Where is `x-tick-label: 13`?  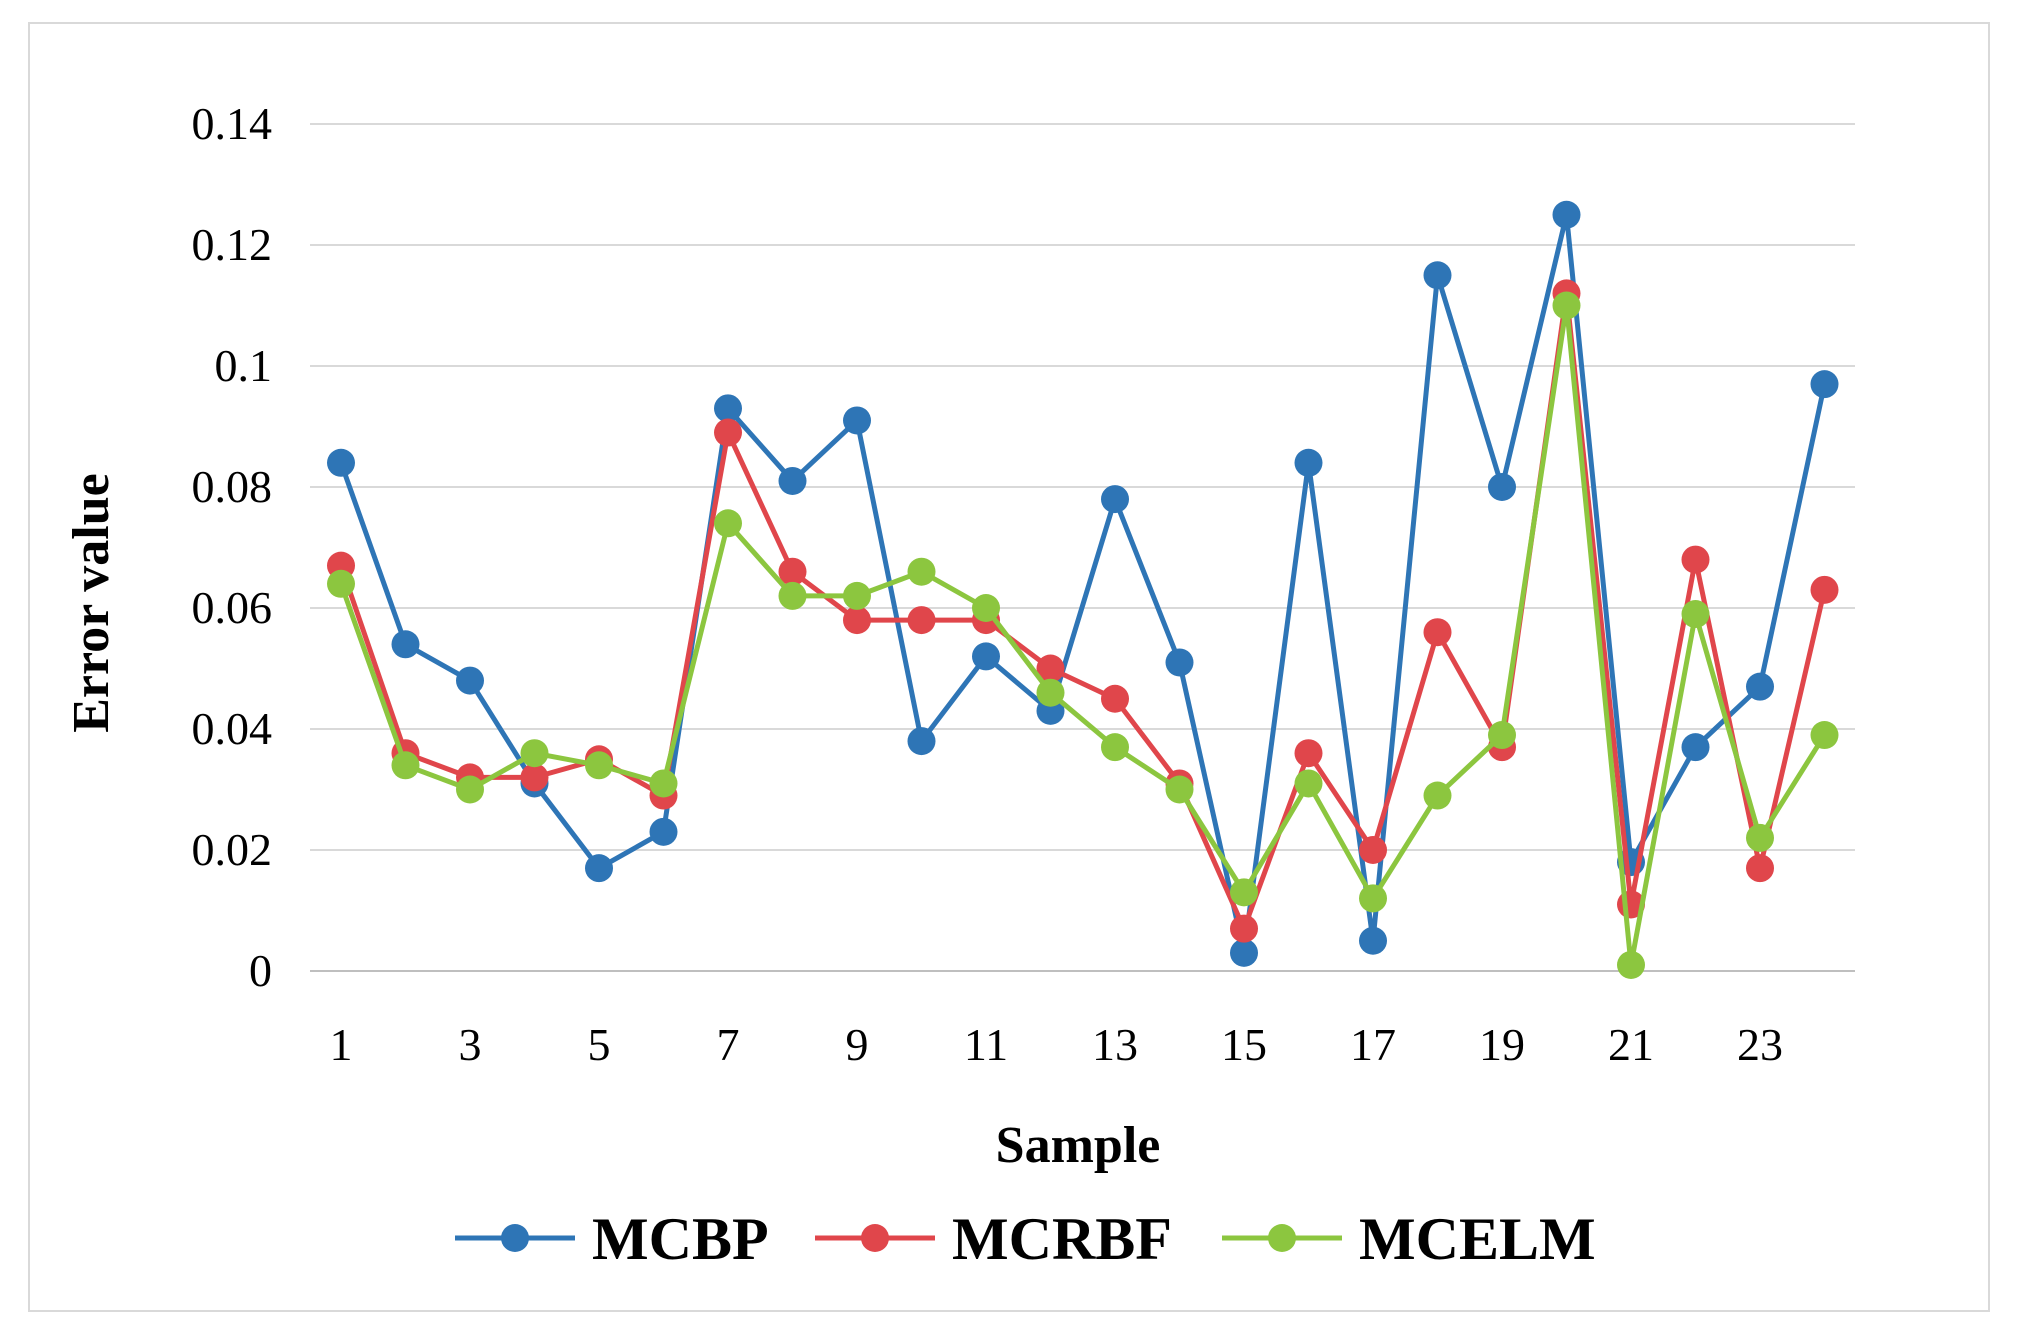 x-tick-label: 13 is located at coordinates (1115, 1044).